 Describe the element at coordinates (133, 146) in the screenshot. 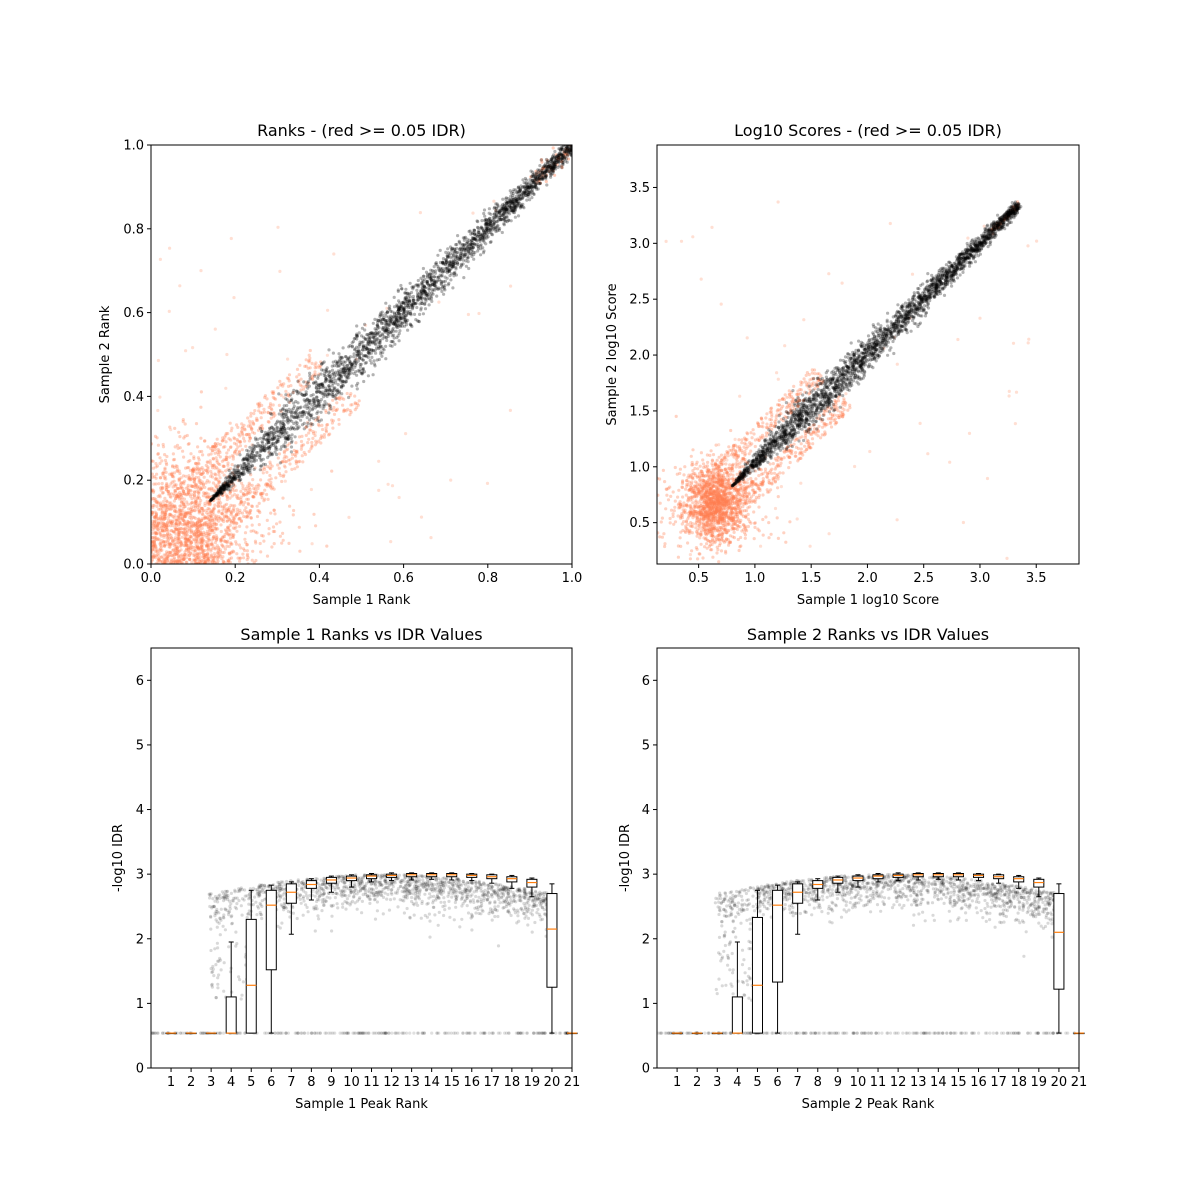

I see `y-tick-label: 1.0` at that location.